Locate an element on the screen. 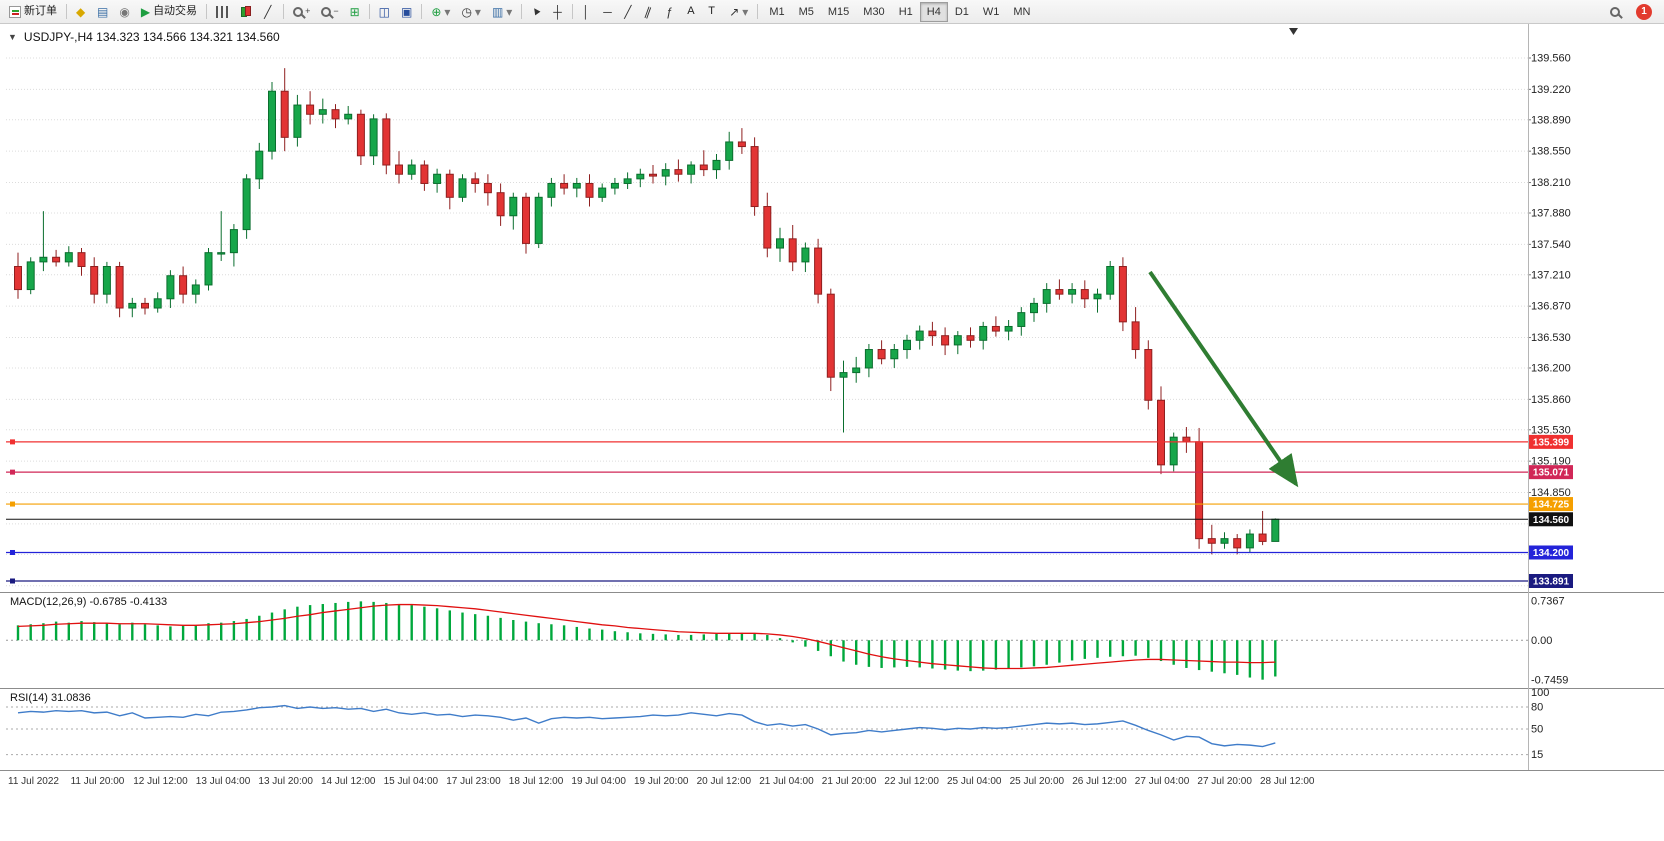 The height and width of the screenshot is (841, 1664). vertical-line-tool-button: │ is located at coordinates (587, 12).